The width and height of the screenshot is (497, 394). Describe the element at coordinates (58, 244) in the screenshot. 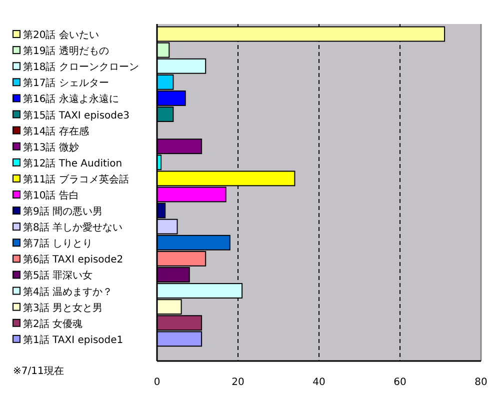

I see `y-tick-label: 第7話 しりとり` at that location.